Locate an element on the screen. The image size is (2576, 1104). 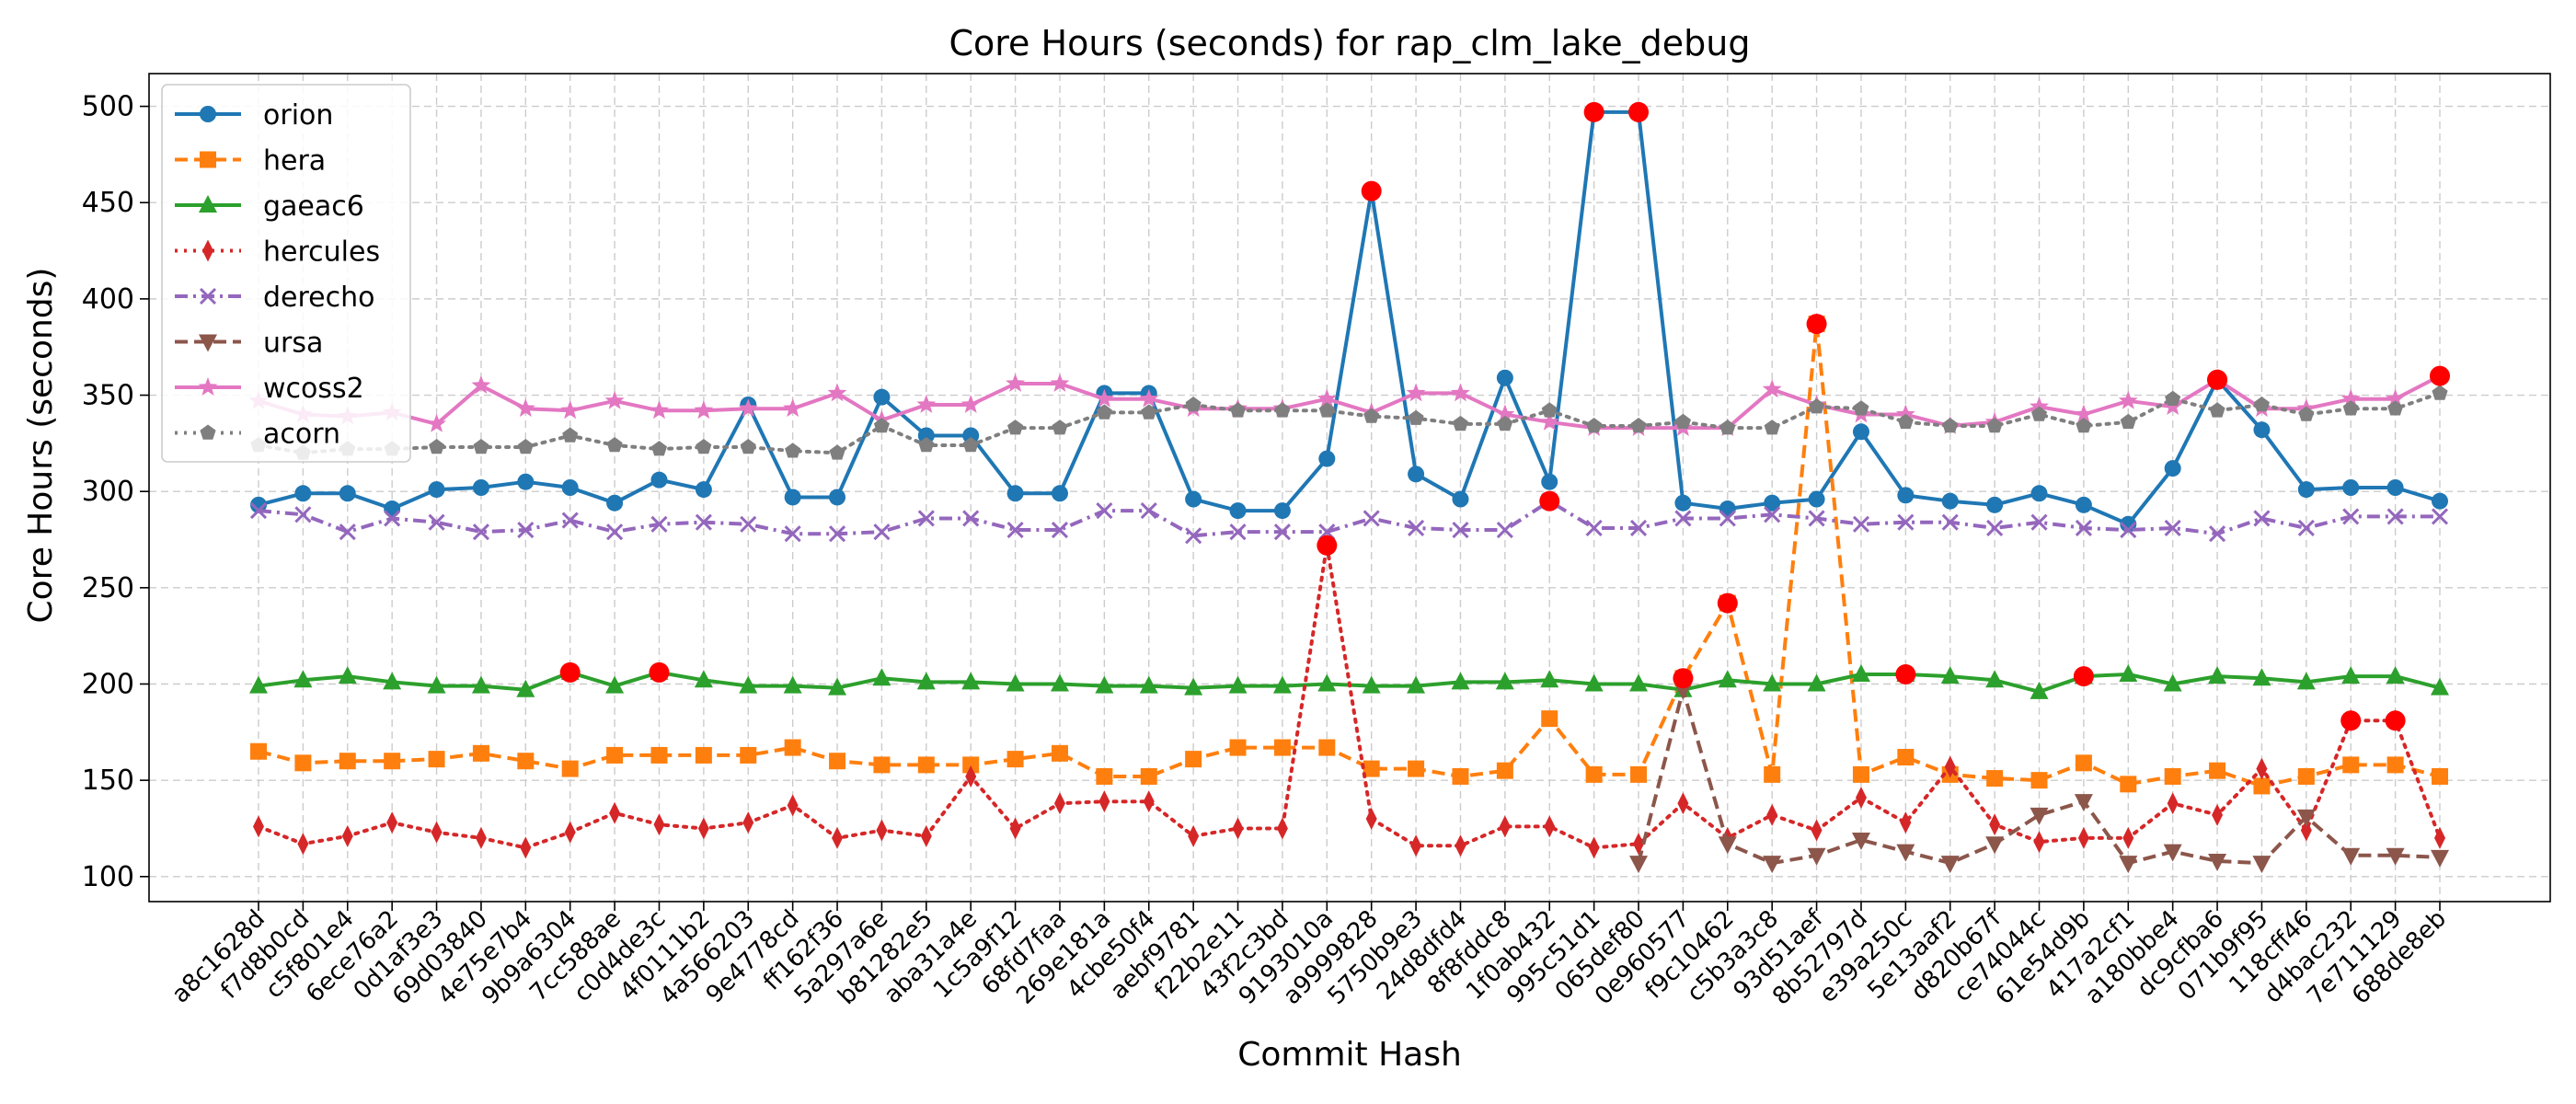
legend-label: acorn is located at coordinates (301, 435).